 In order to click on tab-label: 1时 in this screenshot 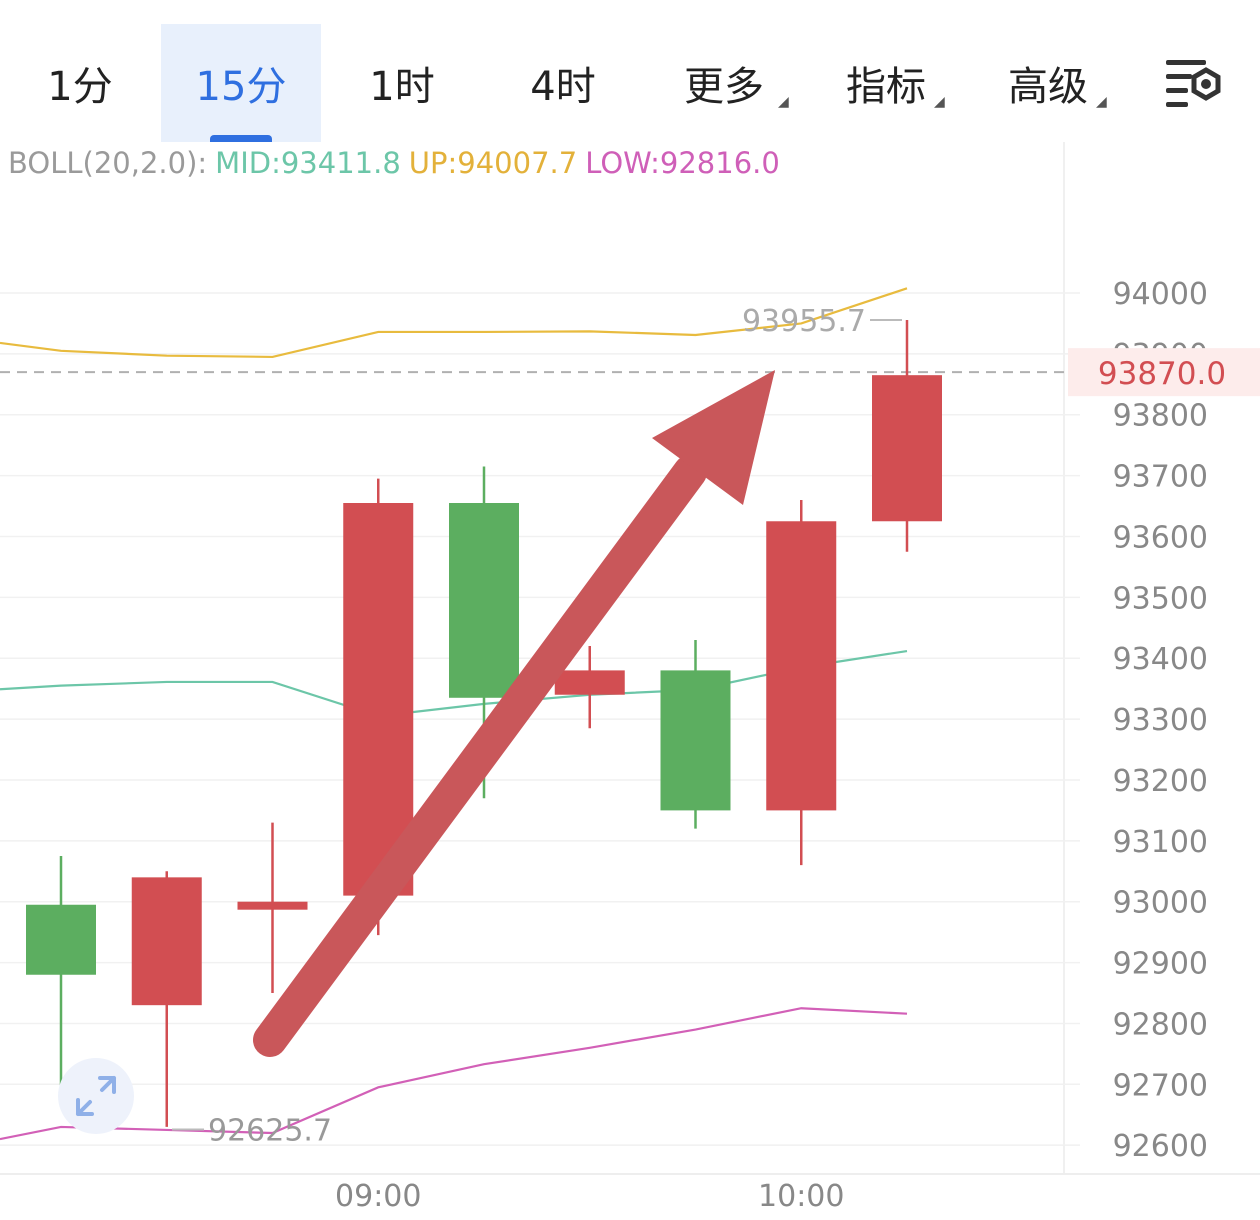, I will do `click(402, 87)`.